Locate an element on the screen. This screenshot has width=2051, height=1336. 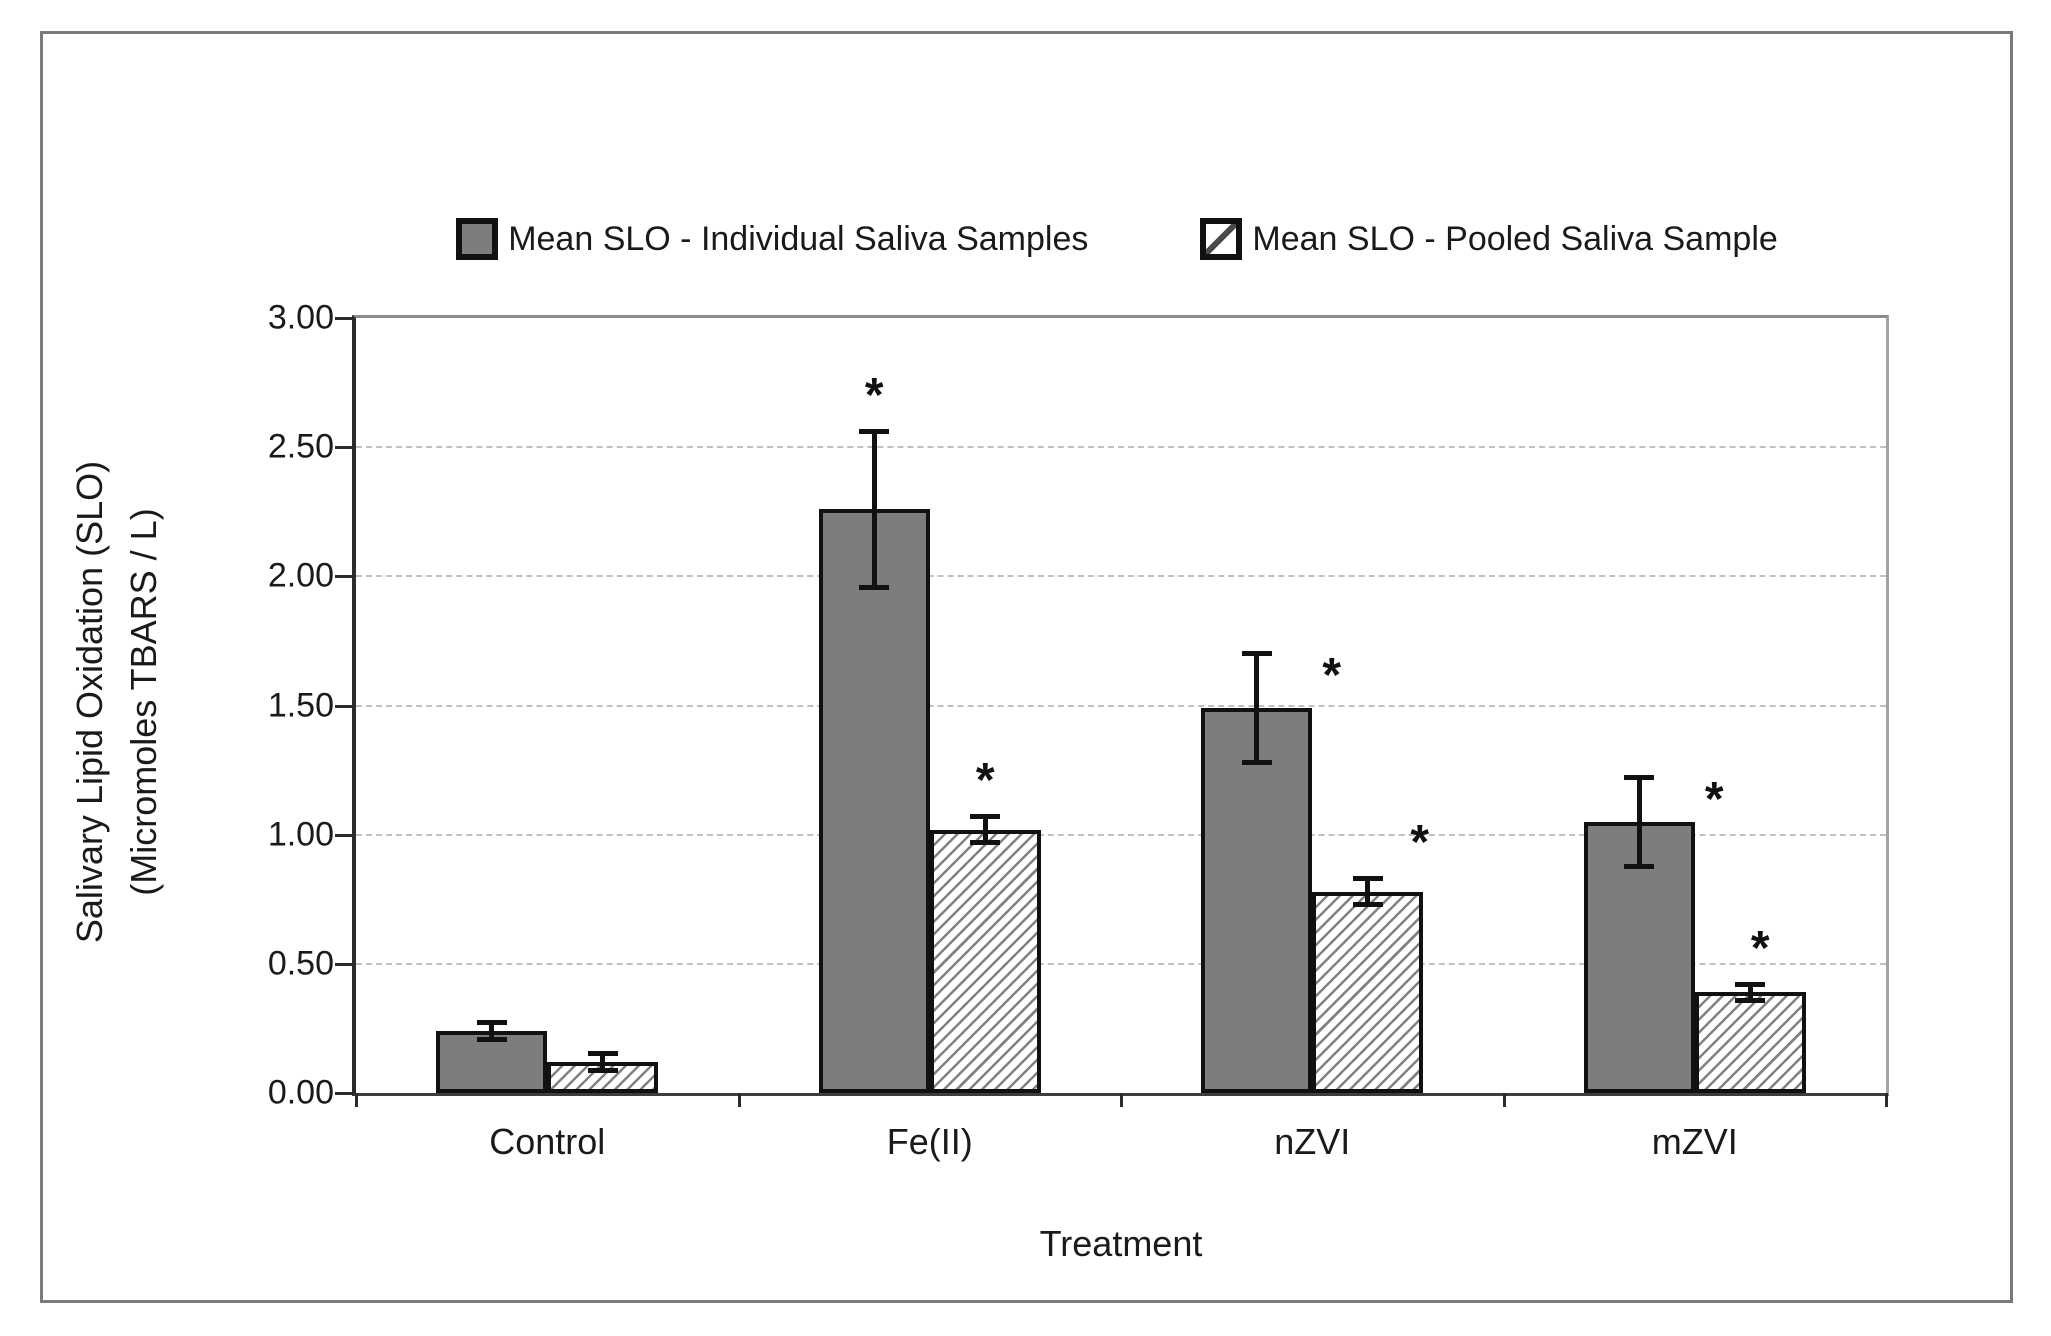
bar-solid-nzvi is located at coordinates (1257, 900).